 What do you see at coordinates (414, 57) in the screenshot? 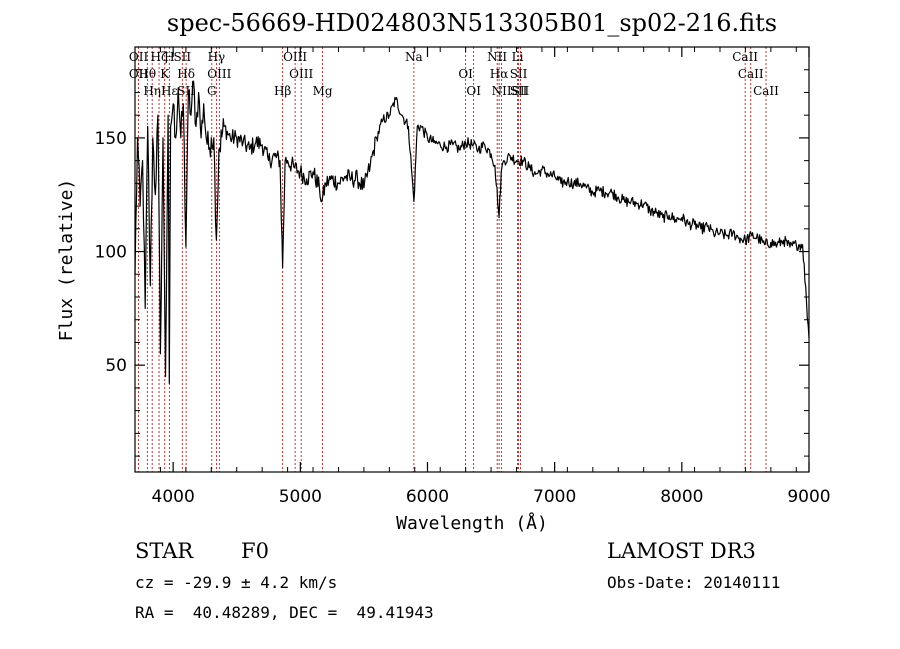
I see `line-marker-label: Na` at bounding box center [414, 57].